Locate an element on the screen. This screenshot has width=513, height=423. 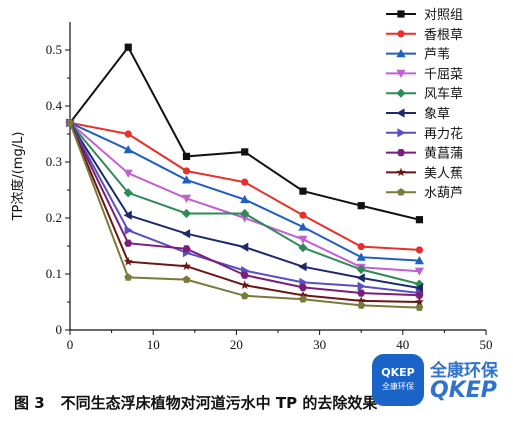
y-tick-label: 0.5 is located at coordinates (54, 49).